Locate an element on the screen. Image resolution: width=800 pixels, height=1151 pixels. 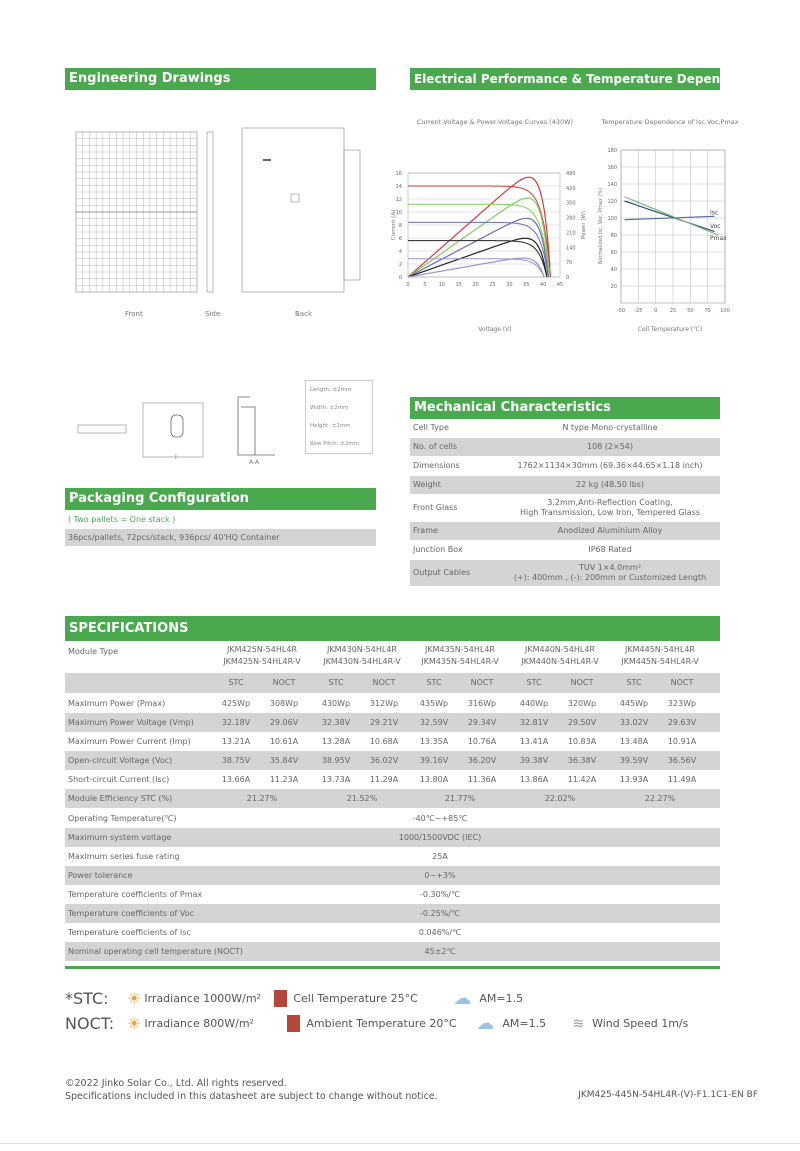
efficiency-value: 22.27% is located at coordinates (660, 798).